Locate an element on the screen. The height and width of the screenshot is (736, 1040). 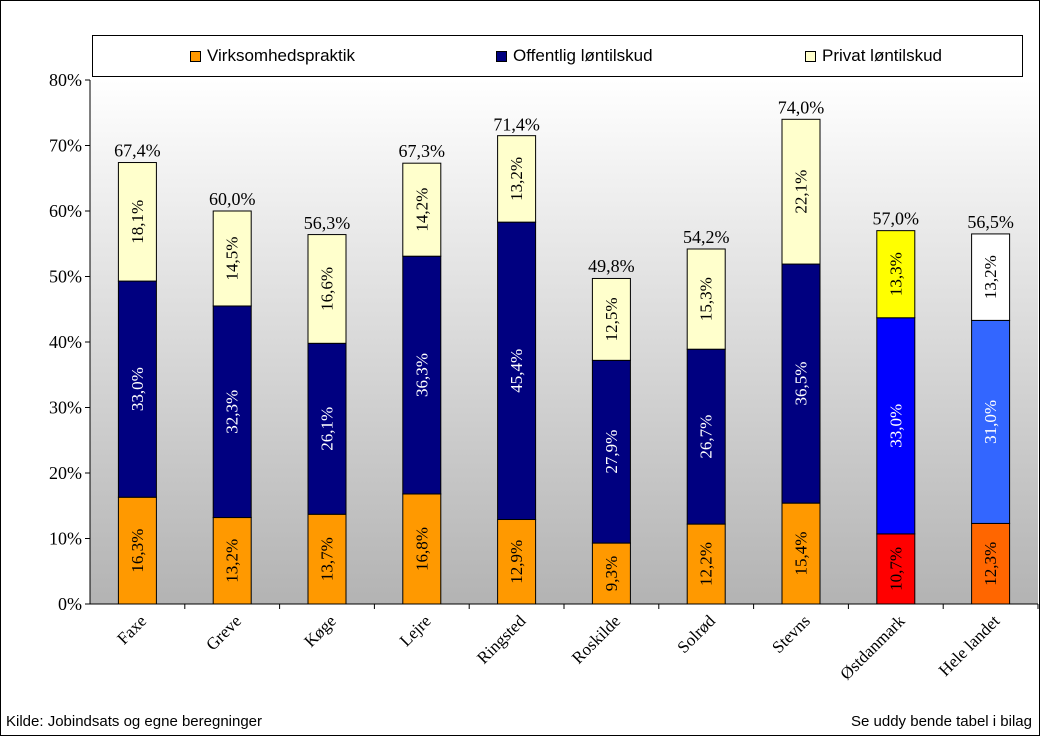
data-label-2-2: 16,6% is located at coordinates (327, 289).